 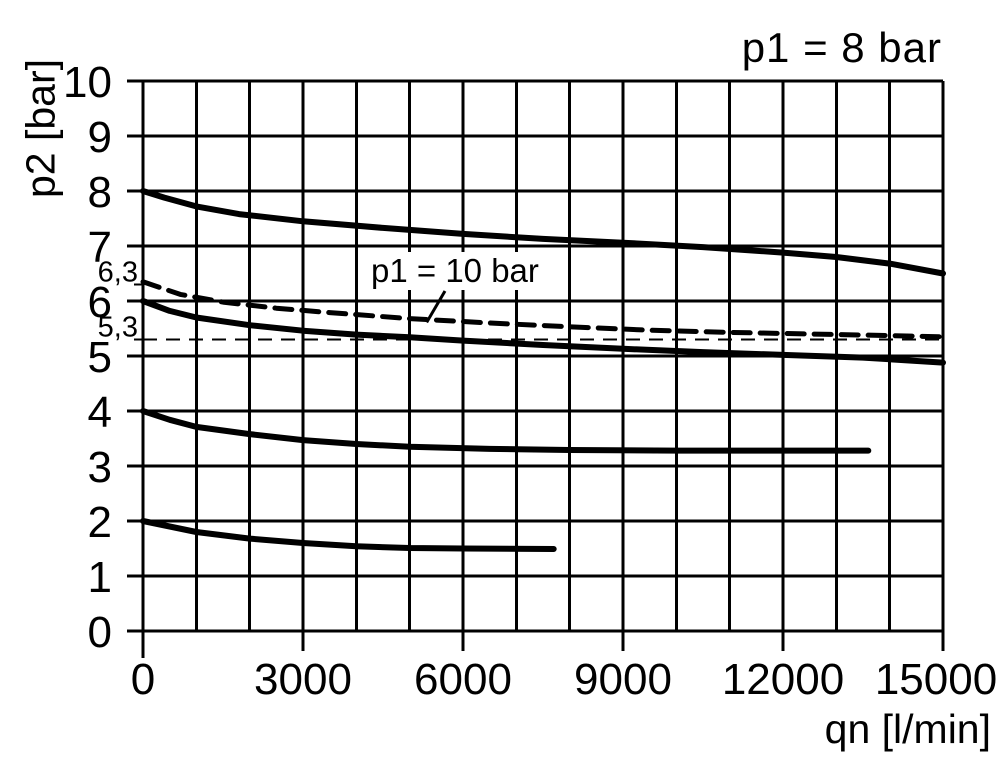 What do you see at coordinates (100, 632) in the screenshot?
I see `y-tick-label: 0` at bounding box center [100, 632].